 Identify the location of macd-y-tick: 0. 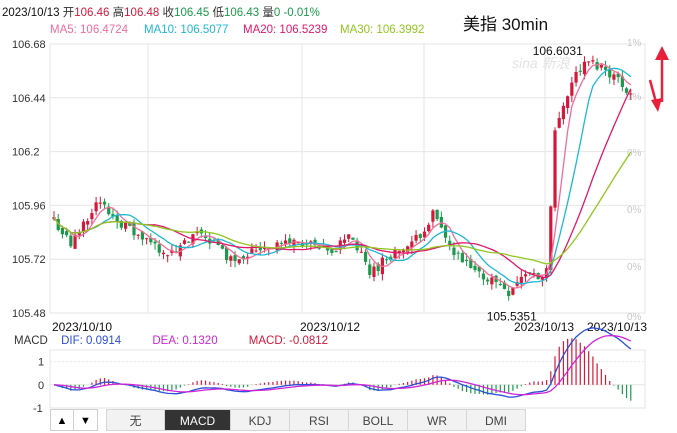
(41, 386).